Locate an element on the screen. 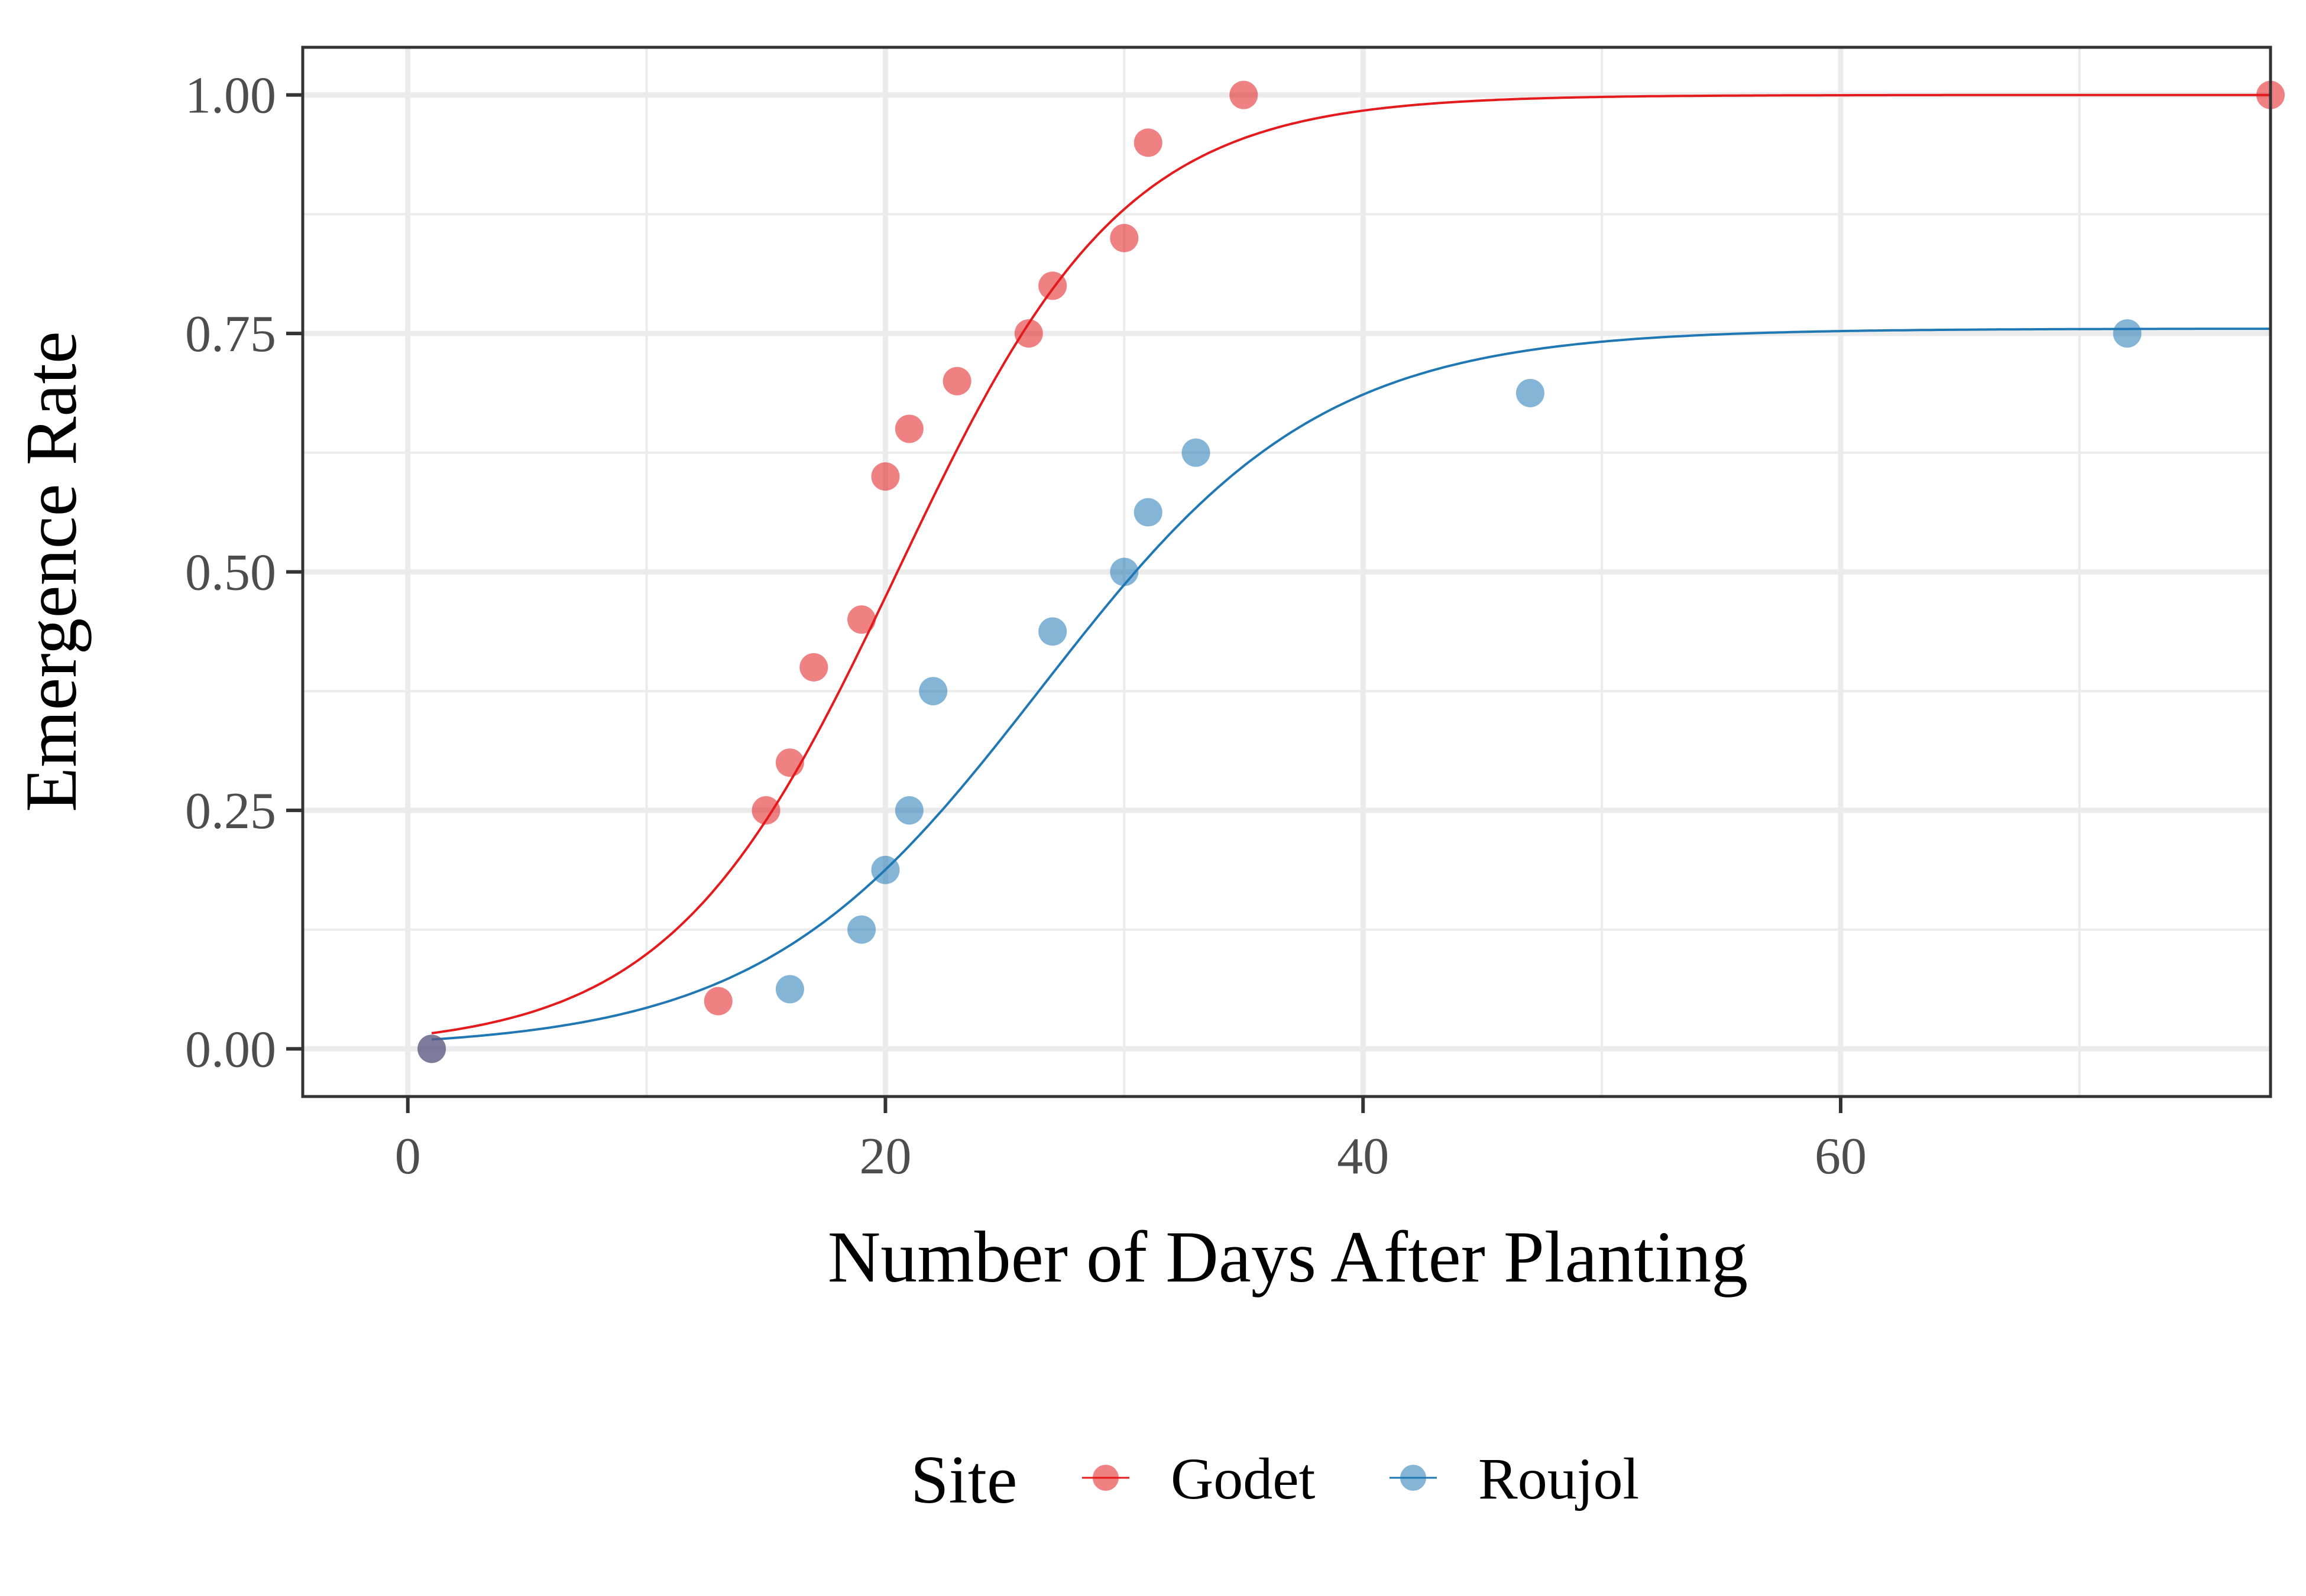 The image size is (2306, 1596). y-tick-label: 0.00 is located at coordinates (230, 1049).